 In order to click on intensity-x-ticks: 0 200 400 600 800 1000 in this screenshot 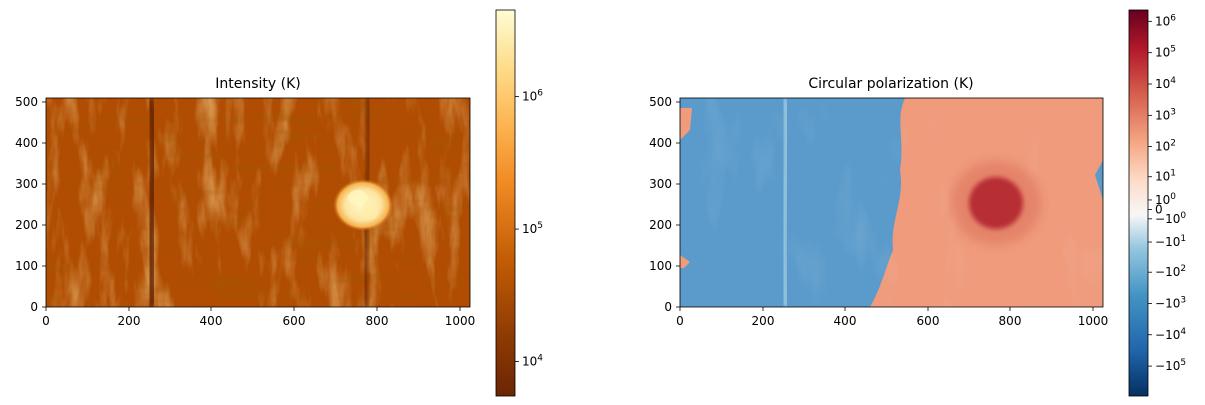, I will do `click(258, 317)`.